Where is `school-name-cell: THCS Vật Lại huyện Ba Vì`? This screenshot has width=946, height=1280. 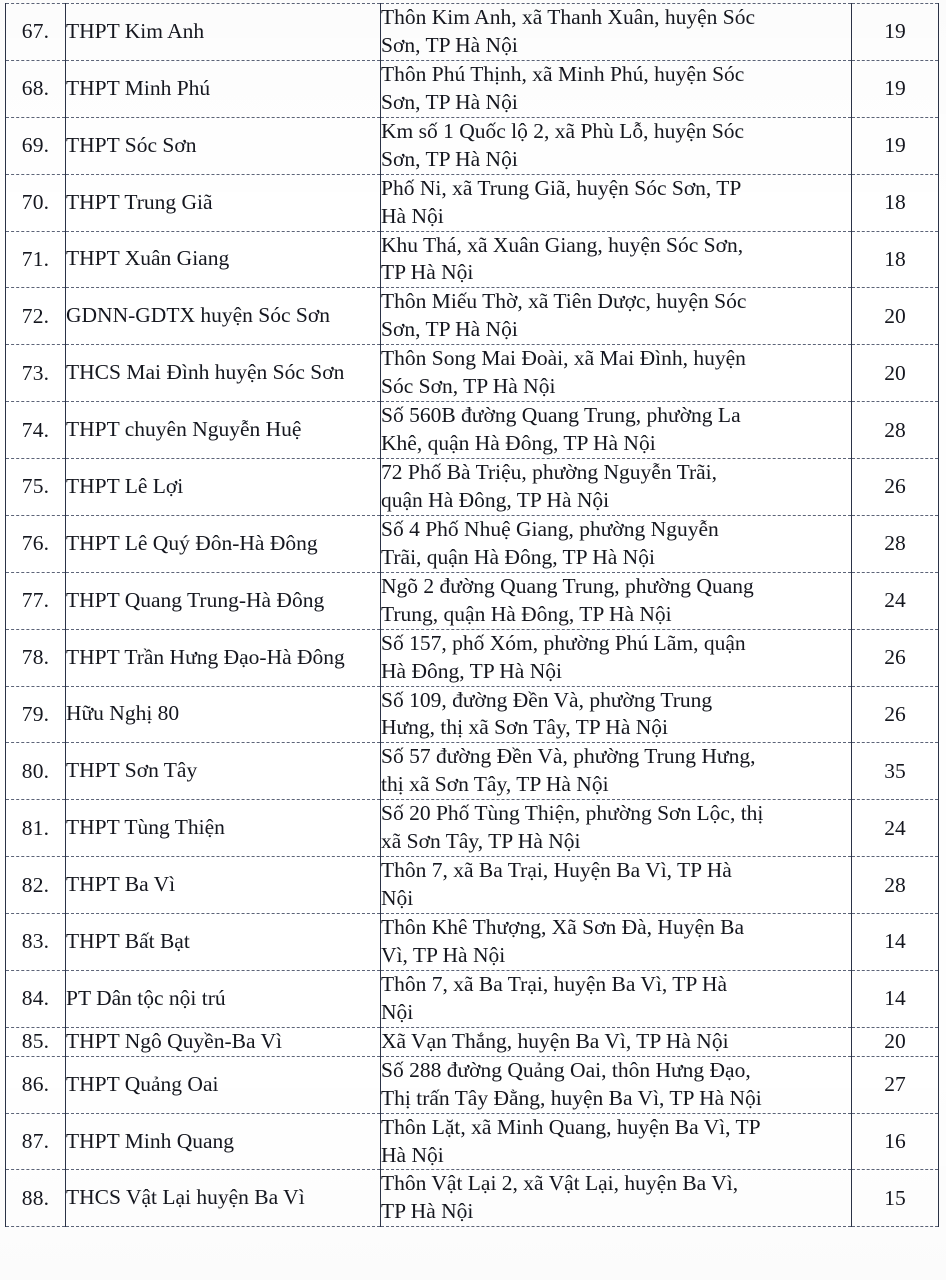
school-name-cell: THCS Vật Lại huyện Ba Vì is located at coordinates (223, 1198).